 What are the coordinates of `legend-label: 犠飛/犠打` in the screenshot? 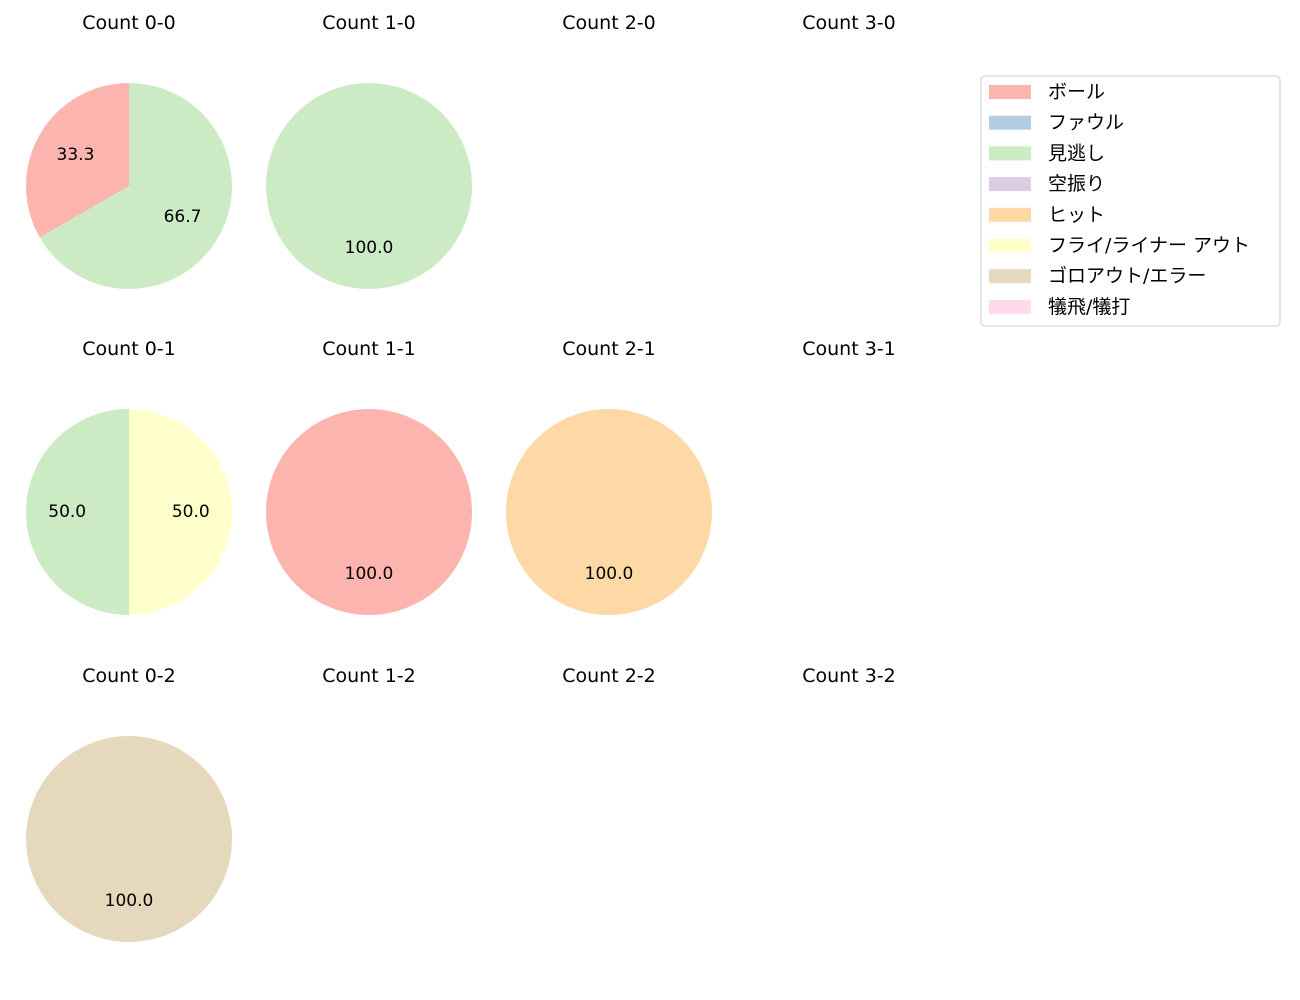 It's located at (1089, 307).